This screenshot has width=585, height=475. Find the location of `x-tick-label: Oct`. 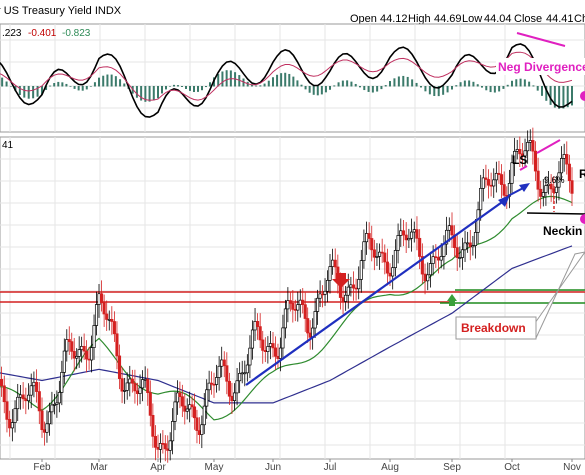

x-tick-label: Oct is located at coordinates (512, 467).